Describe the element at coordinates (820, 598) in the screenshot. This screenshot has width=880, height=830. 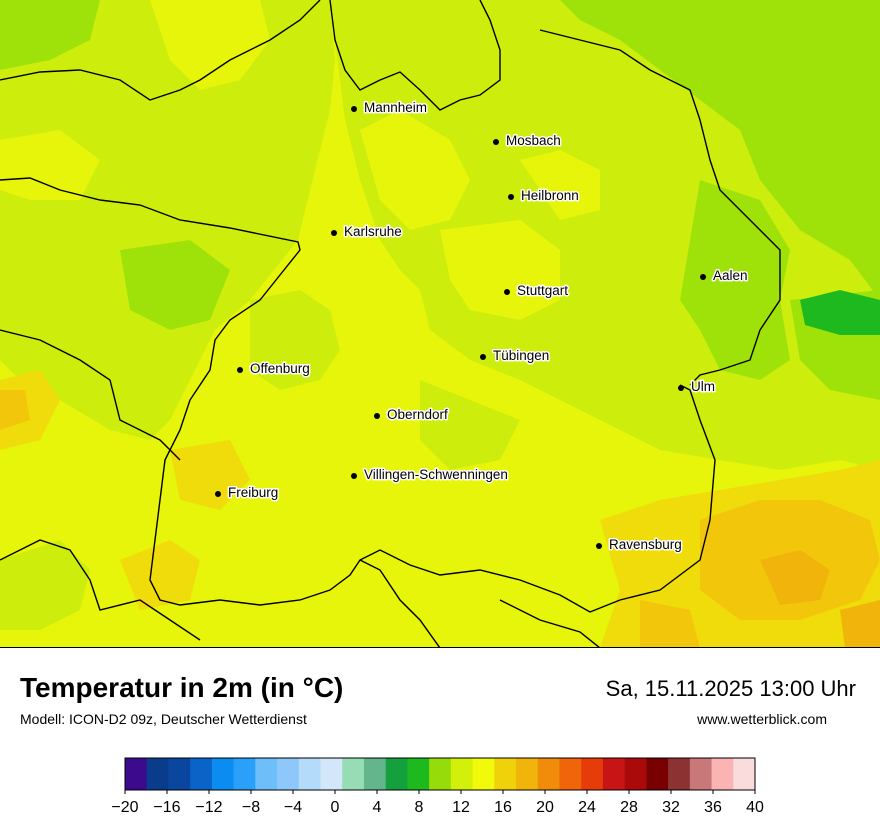
I see `zone-warm-core` at that location.